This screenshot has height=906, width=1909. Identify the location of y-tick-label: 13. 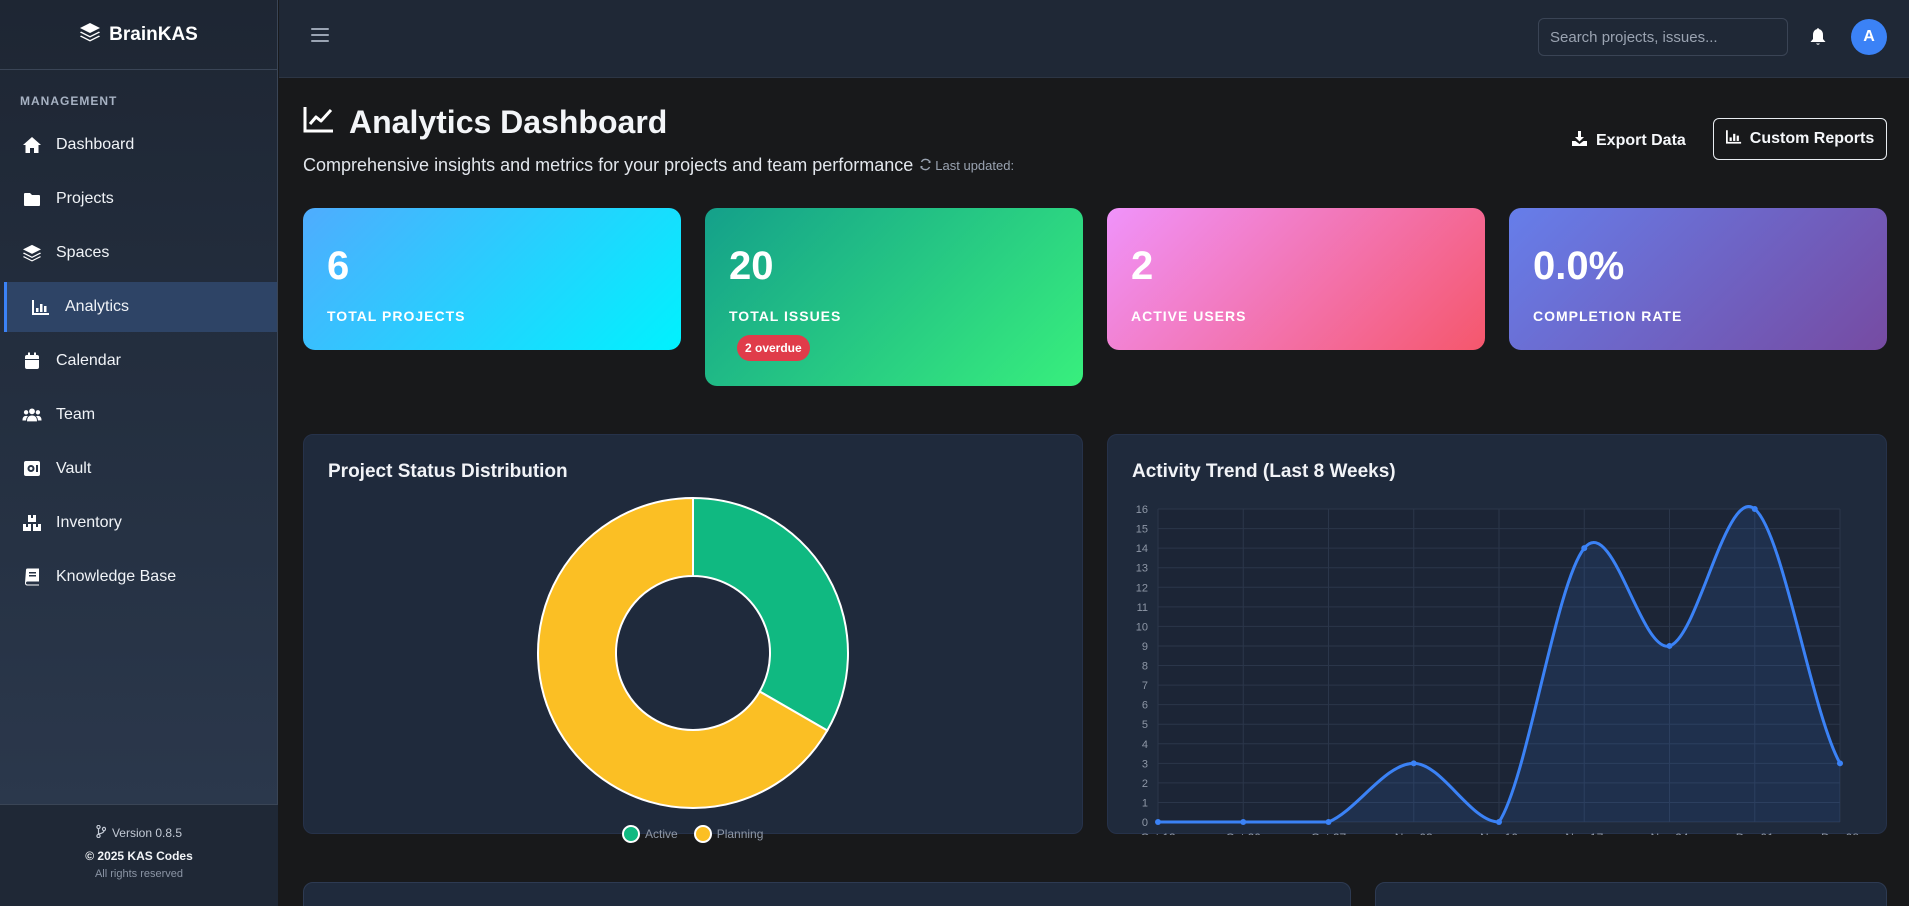
(1142, 569).